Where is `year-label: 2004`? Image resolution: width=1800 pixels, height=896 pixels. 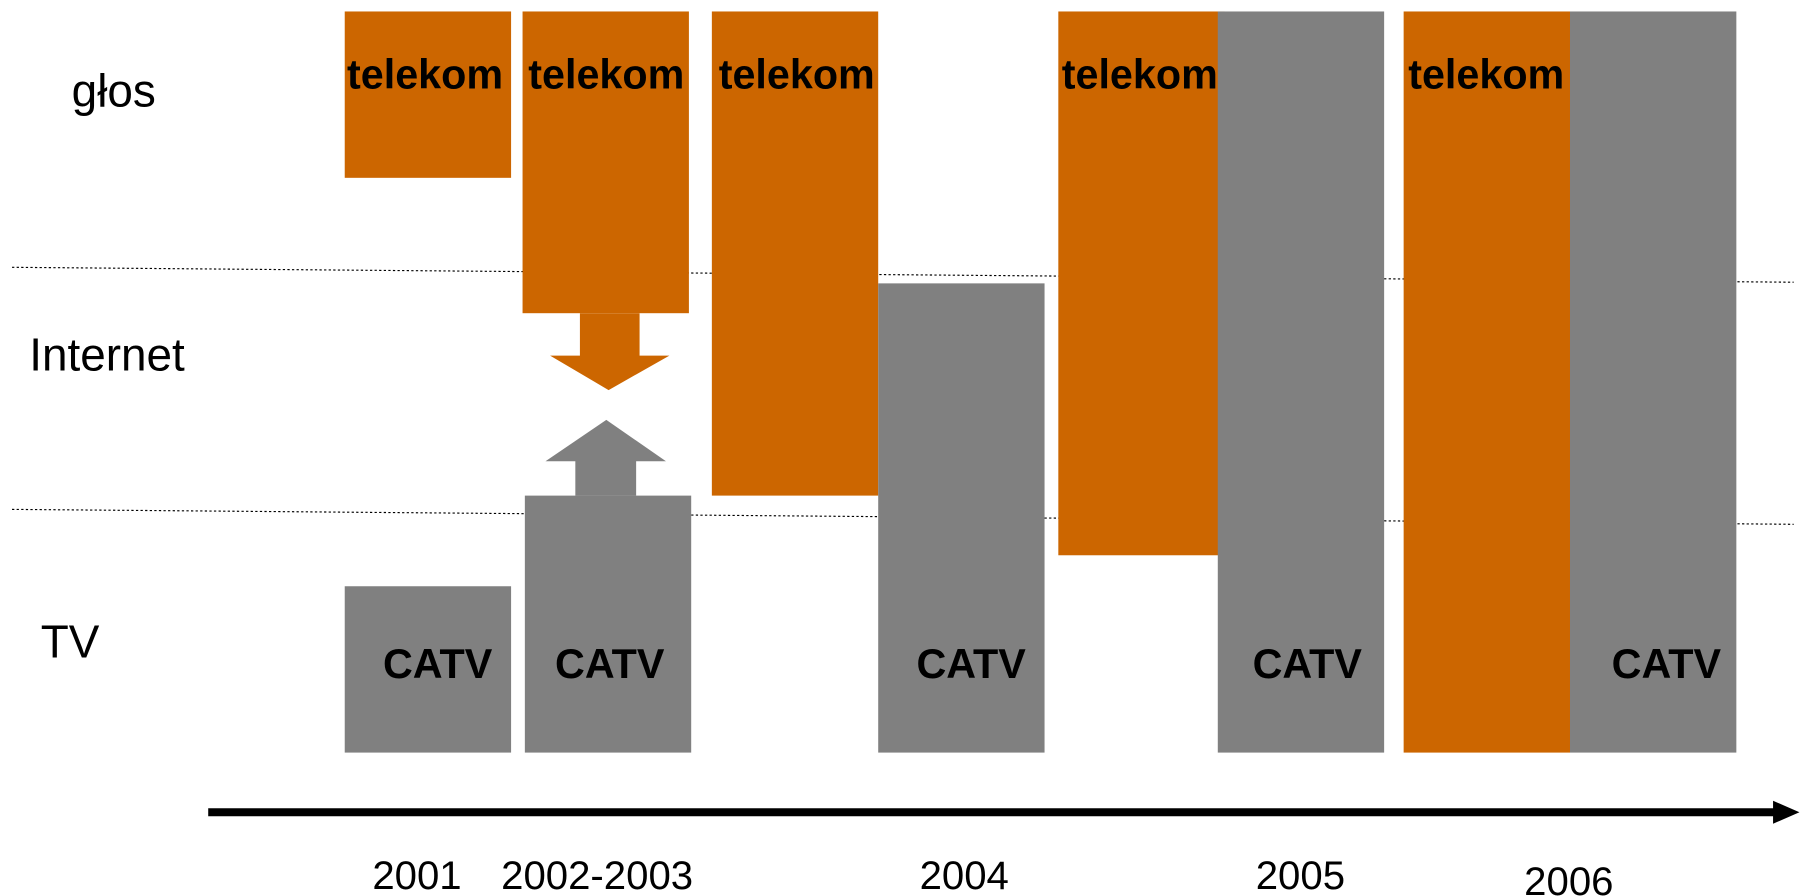 year-label: 2004 is located at coordinates (964, 874).